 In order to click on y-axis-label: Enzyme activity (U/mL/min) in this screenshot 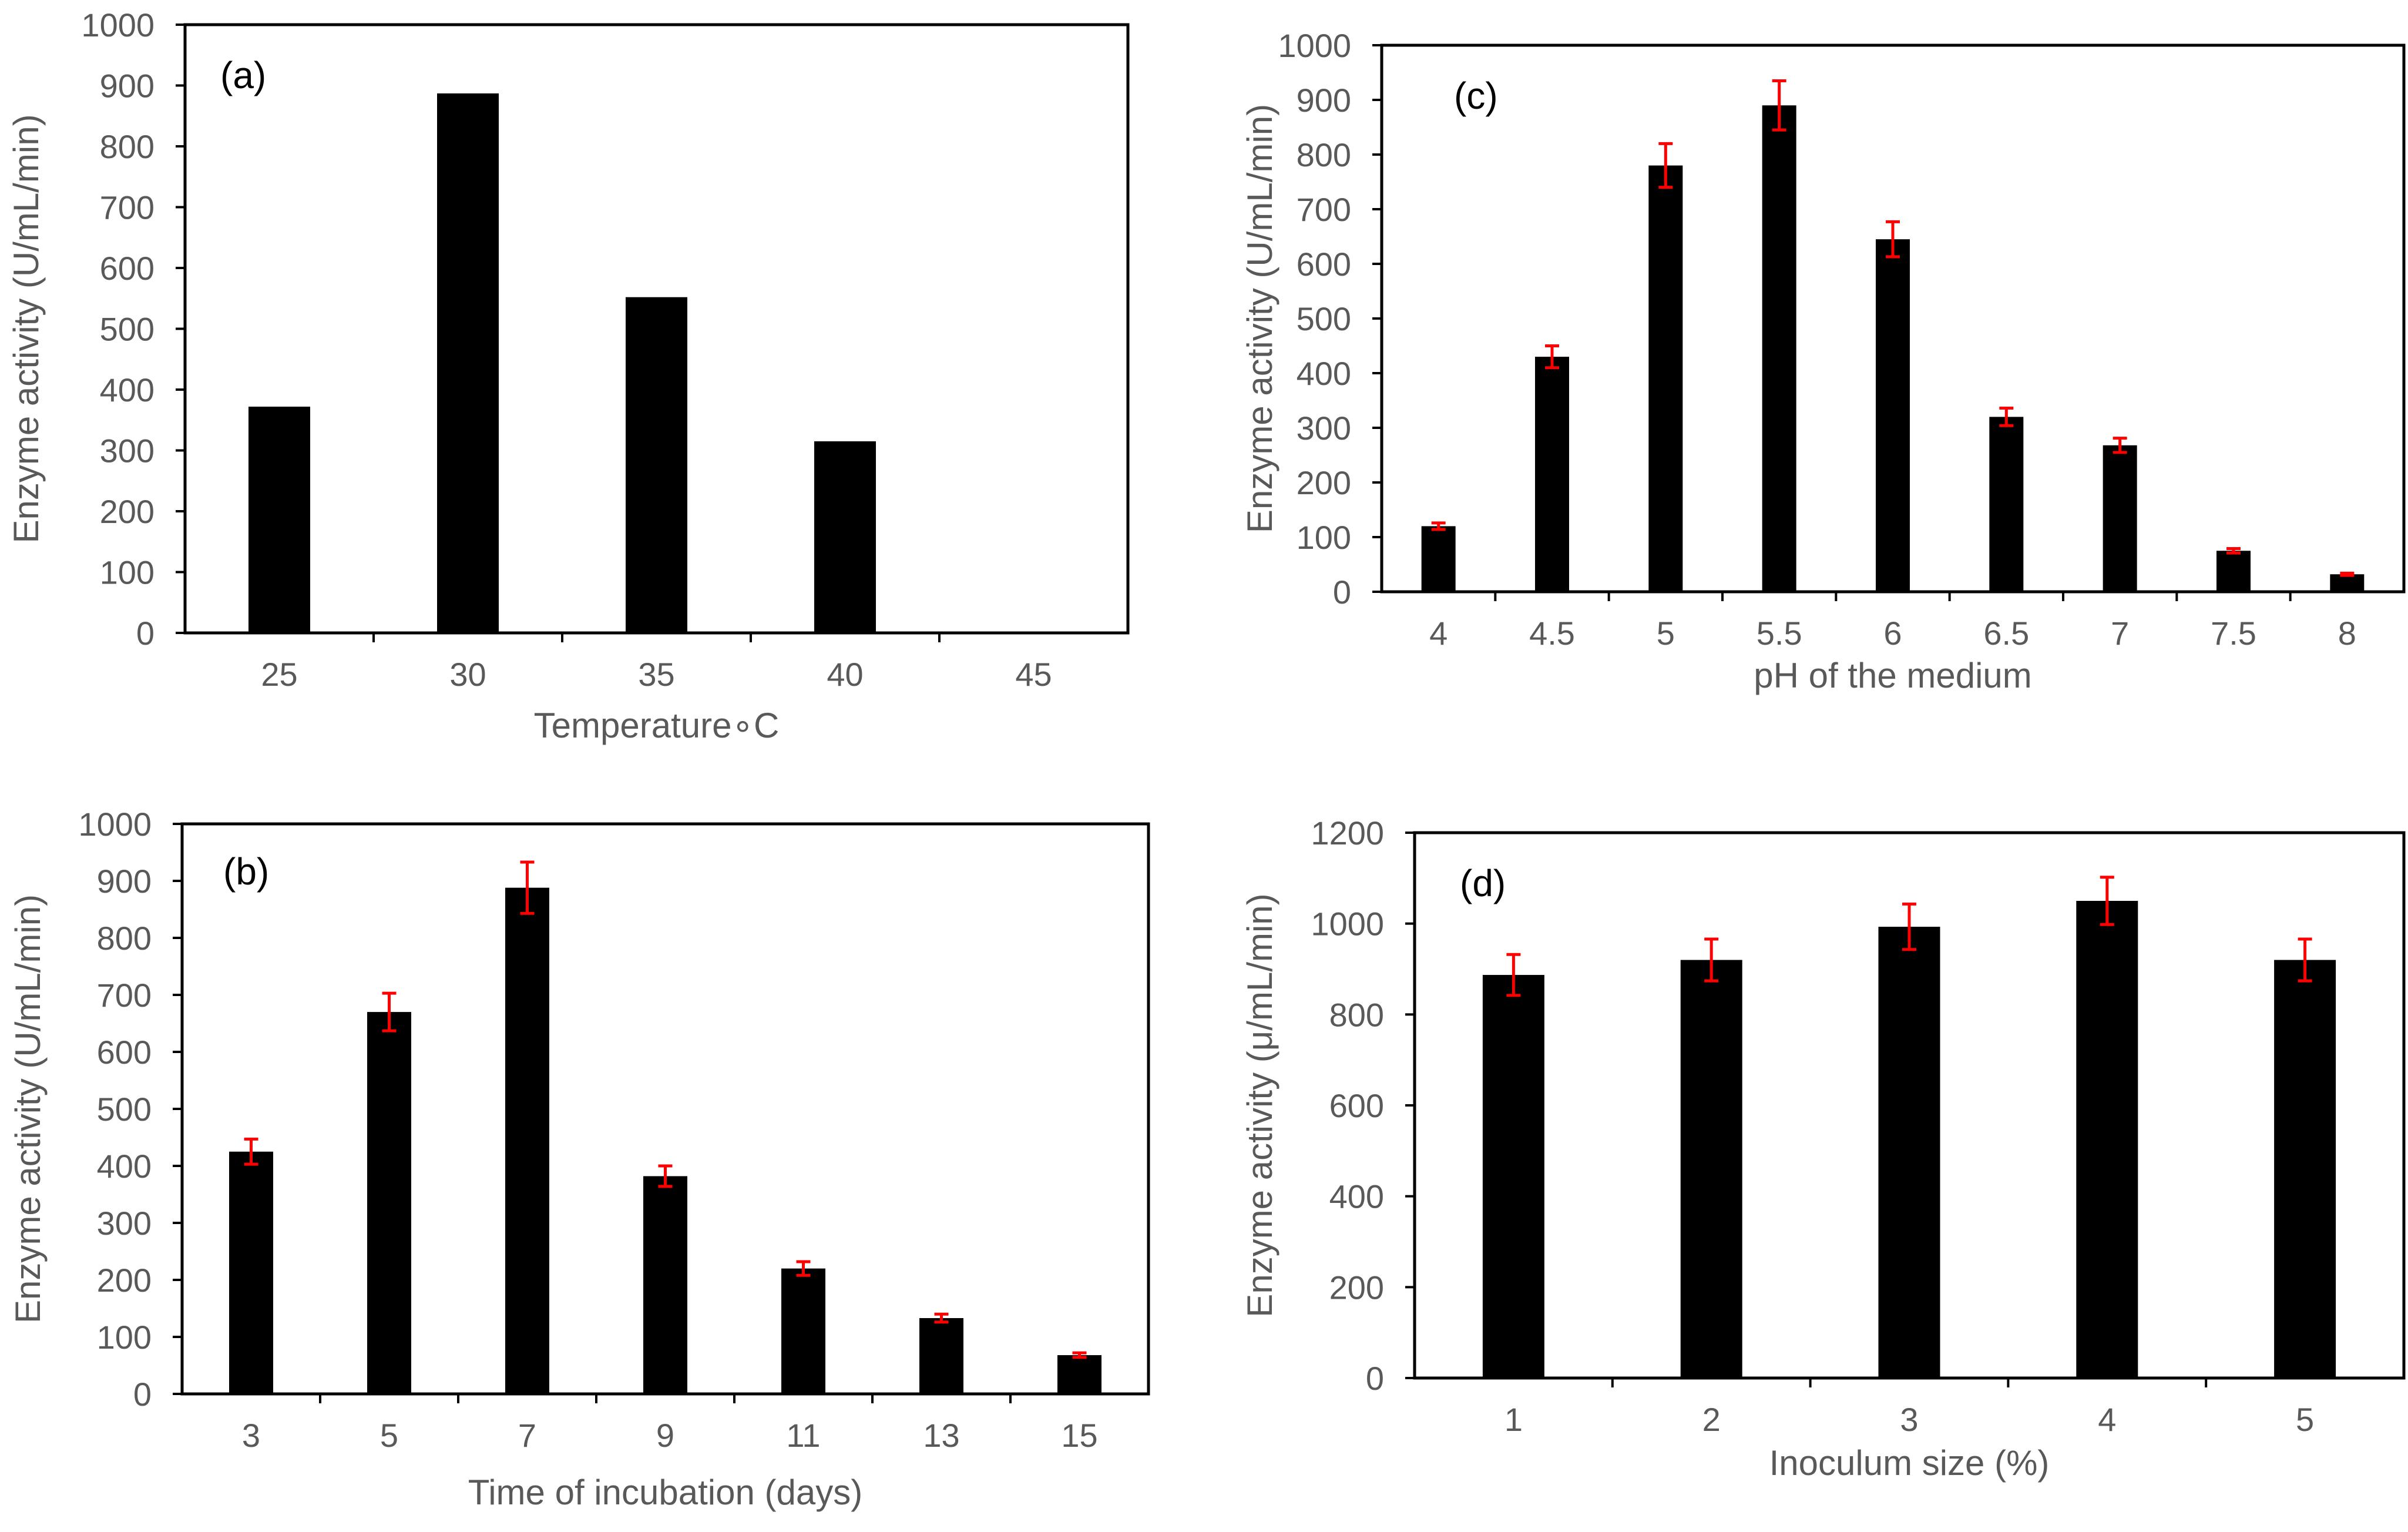, I will do `click(26, 328)`.